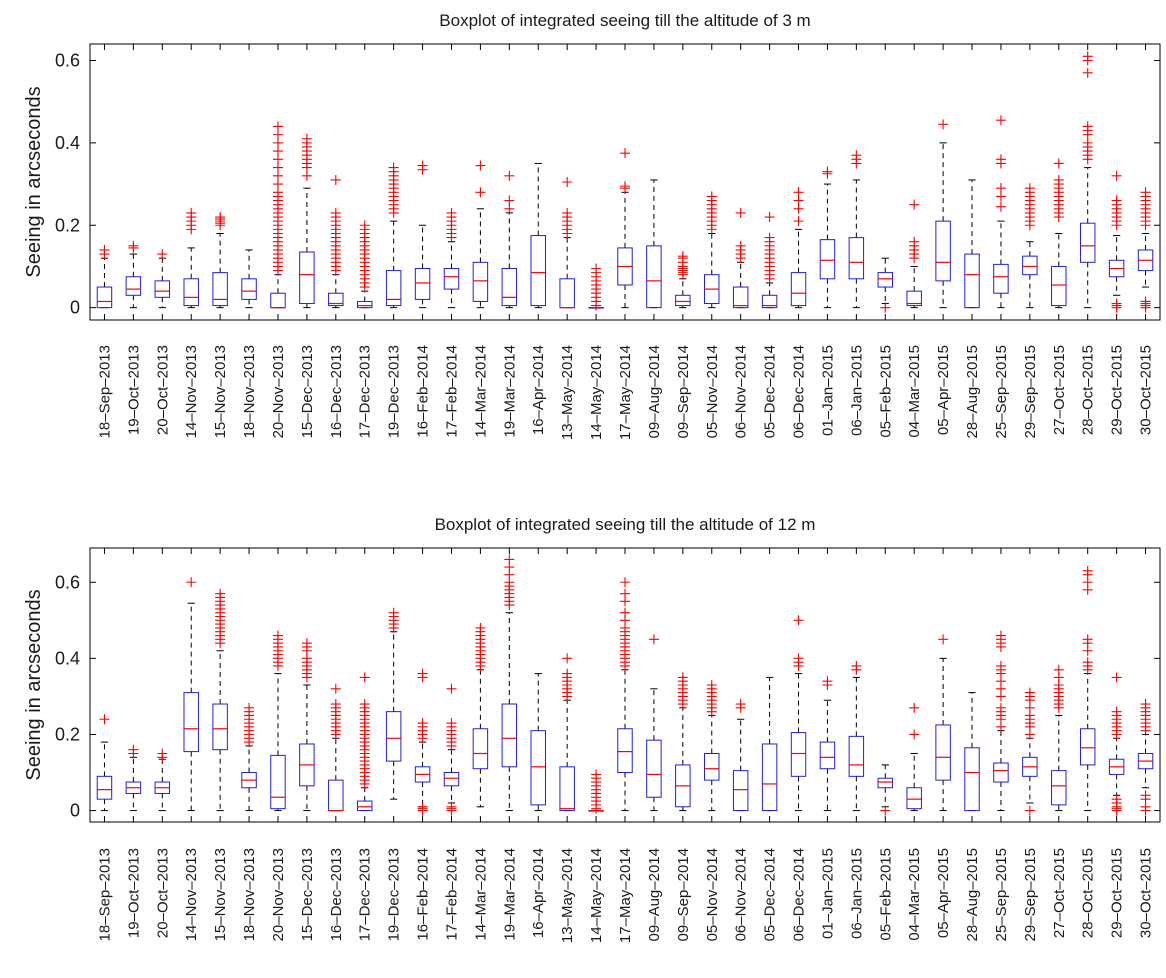 This screenshot has height=978, width=1166. I want to click on x-tick-label: 14–Nov–2013, so click(191, 391).